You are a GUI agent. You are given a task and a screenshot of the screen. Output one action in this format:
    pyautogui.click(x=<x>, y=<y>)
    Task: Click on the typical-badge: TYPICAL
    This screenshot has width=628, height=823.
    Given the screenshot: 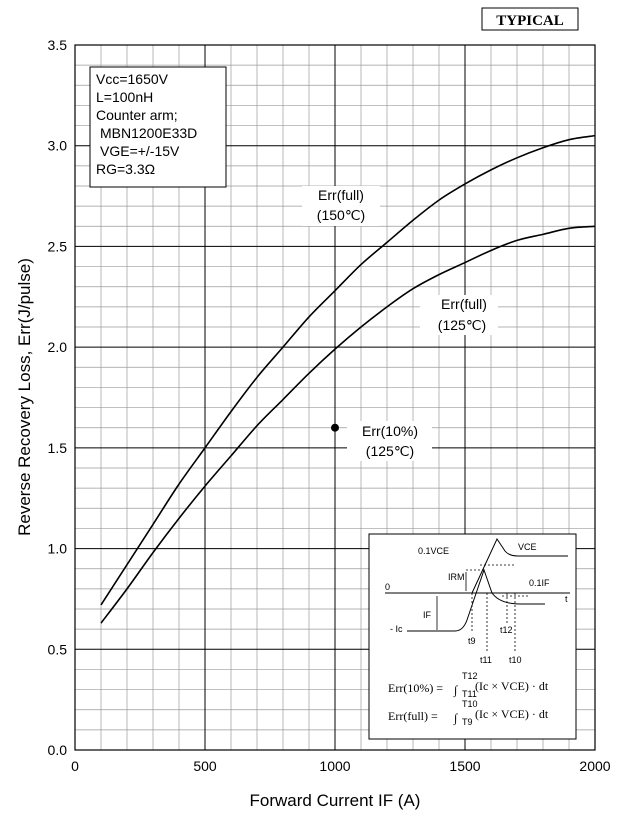 What is the action you would take?
    pyautogui.click(x=530, y=21)
    